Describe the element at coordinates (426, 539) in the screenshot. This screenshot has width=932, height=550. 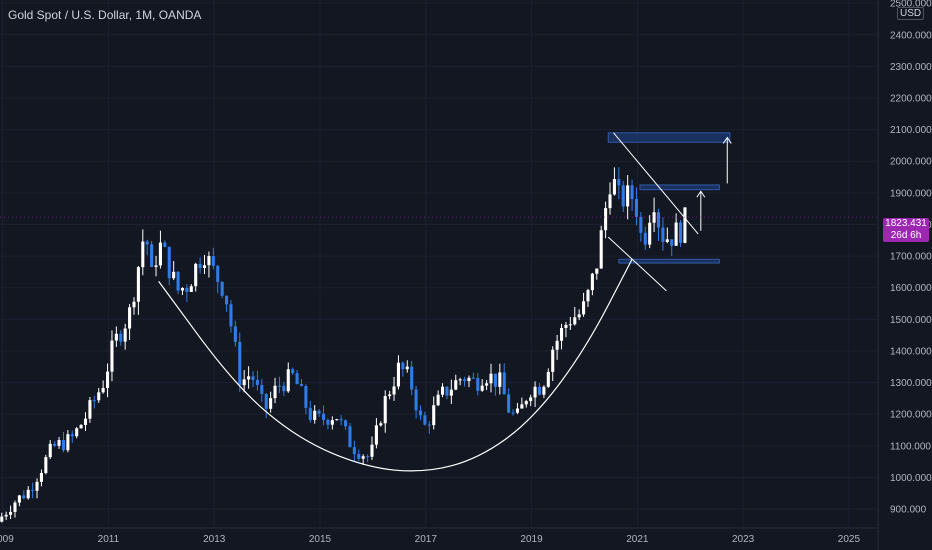
I see `x-tick-label: 2017` at that location.